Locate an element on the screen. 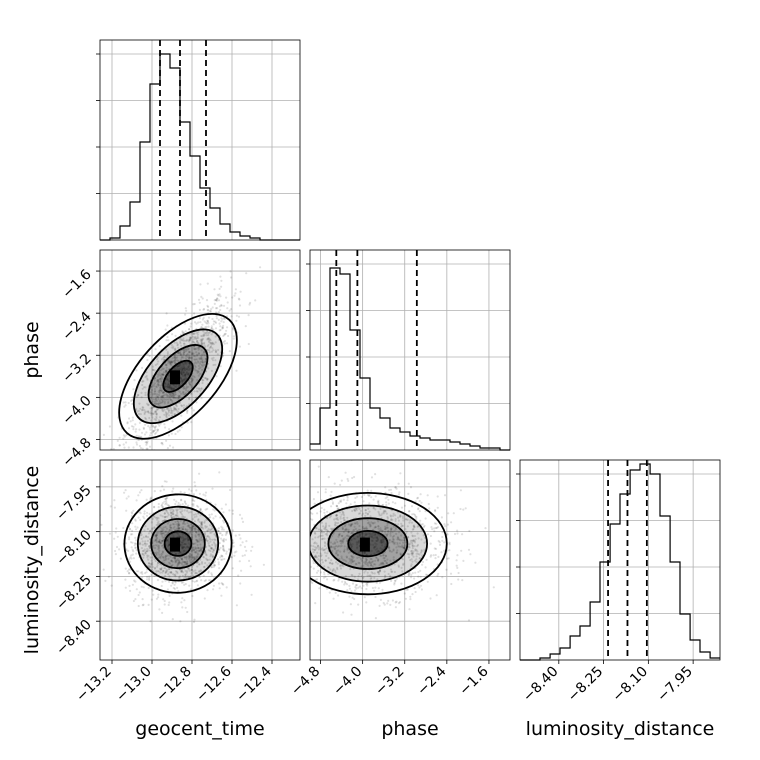 The height and width of the screenshot is (760, 760). contour-1p5sigma is located at coordinates (178, 376).